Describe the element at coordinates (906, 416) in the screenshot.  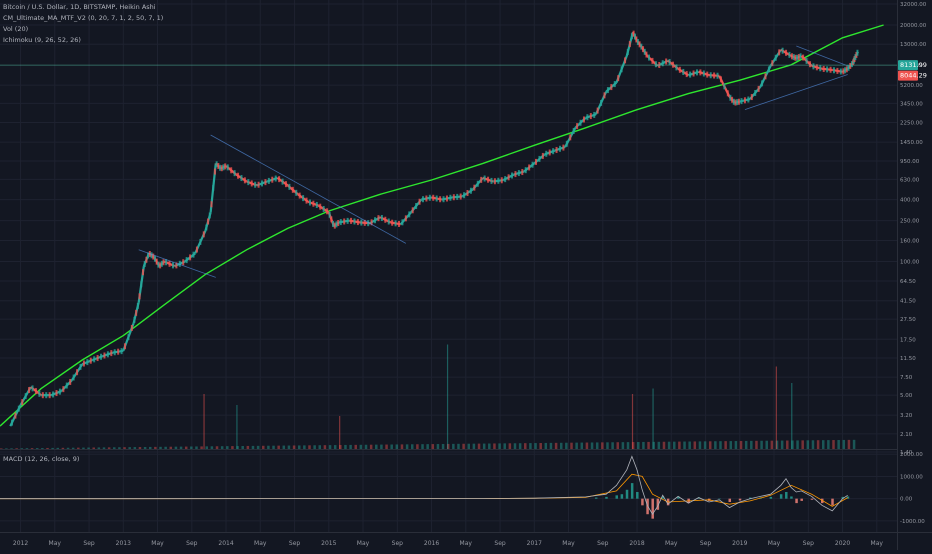
I see `price-tick-label: 3.20` at that location.